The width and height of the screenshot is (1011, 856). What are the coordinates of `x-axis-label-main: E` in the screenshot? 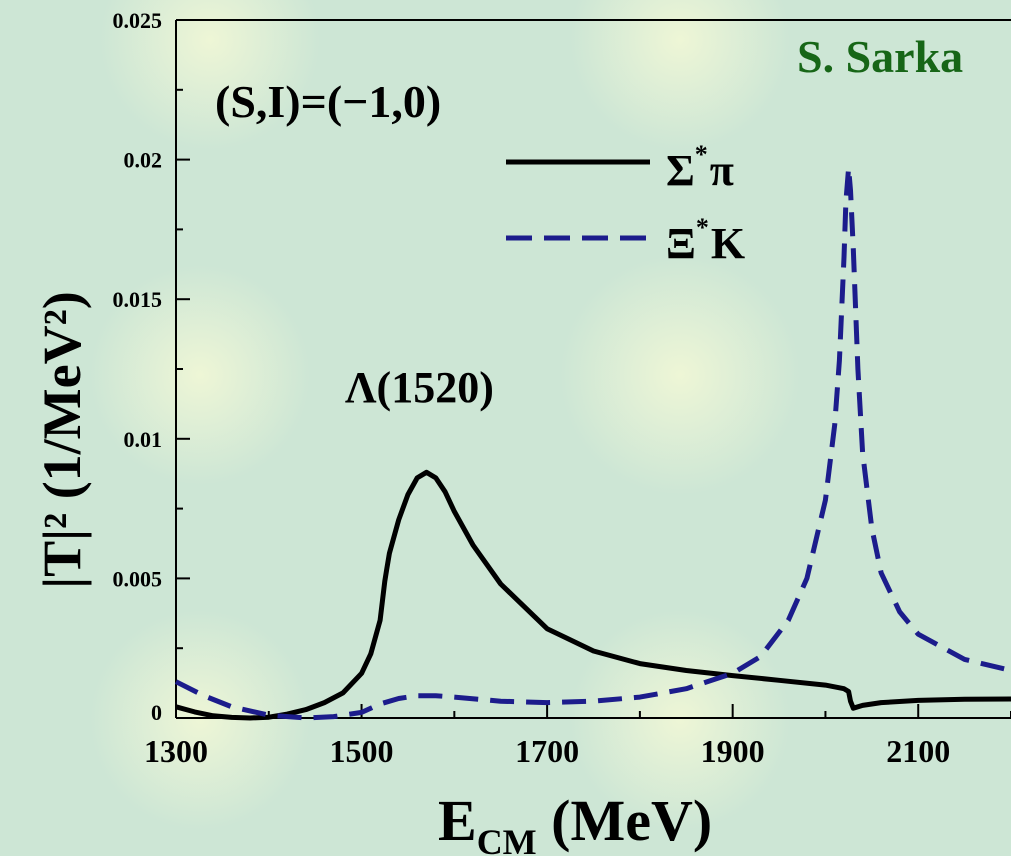 It's located at (457, 820).